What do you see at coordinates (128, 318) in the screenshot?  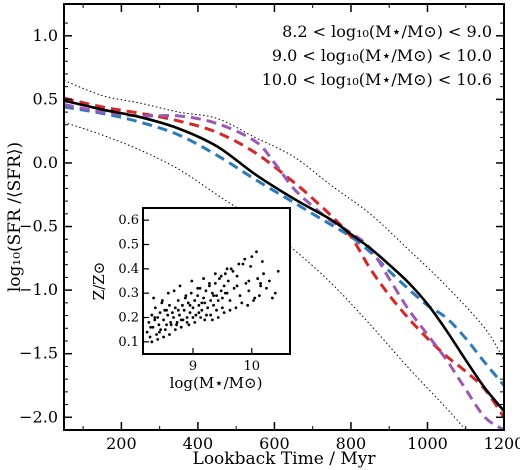 I see `inset-y-tick-label-2: 0.2` at bounding box center [128, 318].